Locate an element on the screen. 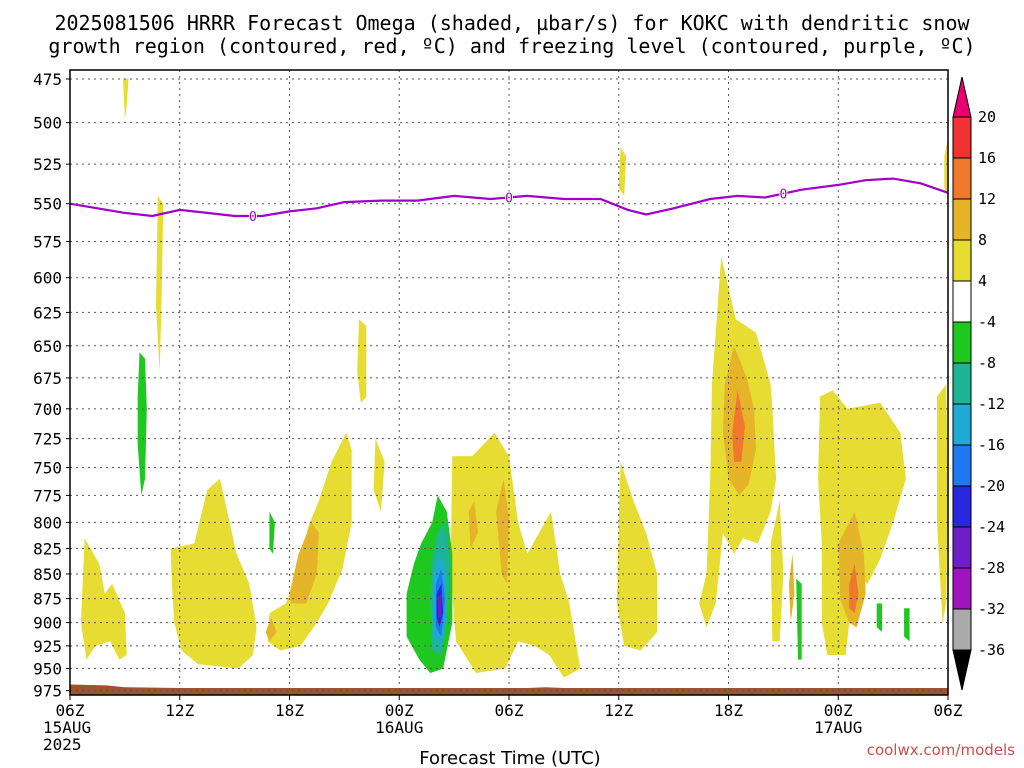  x-tick-label: 2025 is located at coordinates (62, 744).